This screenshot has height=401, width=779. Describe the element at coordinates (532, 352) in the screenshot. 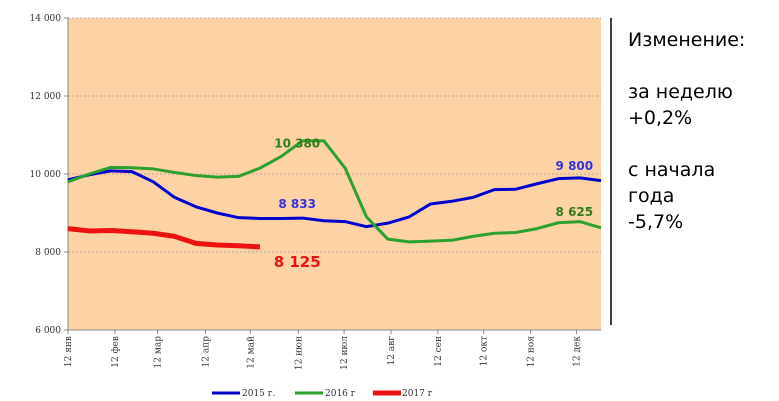

I see `x-tick-label: 12 ноя` at that location.